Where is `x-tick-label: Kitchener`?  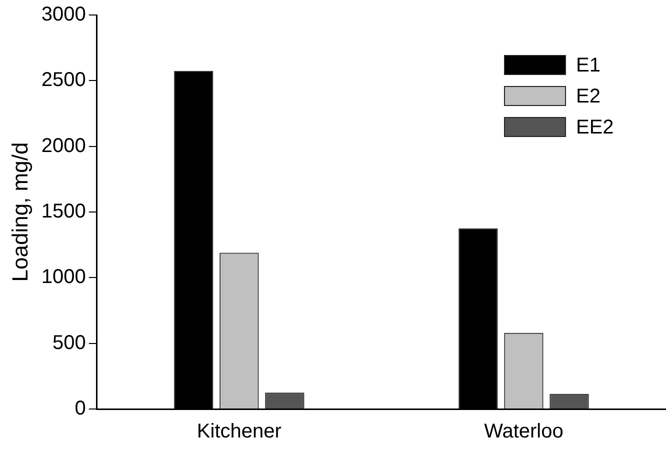
x-tick-label: Kitchener is located at coordinates (239, 431).